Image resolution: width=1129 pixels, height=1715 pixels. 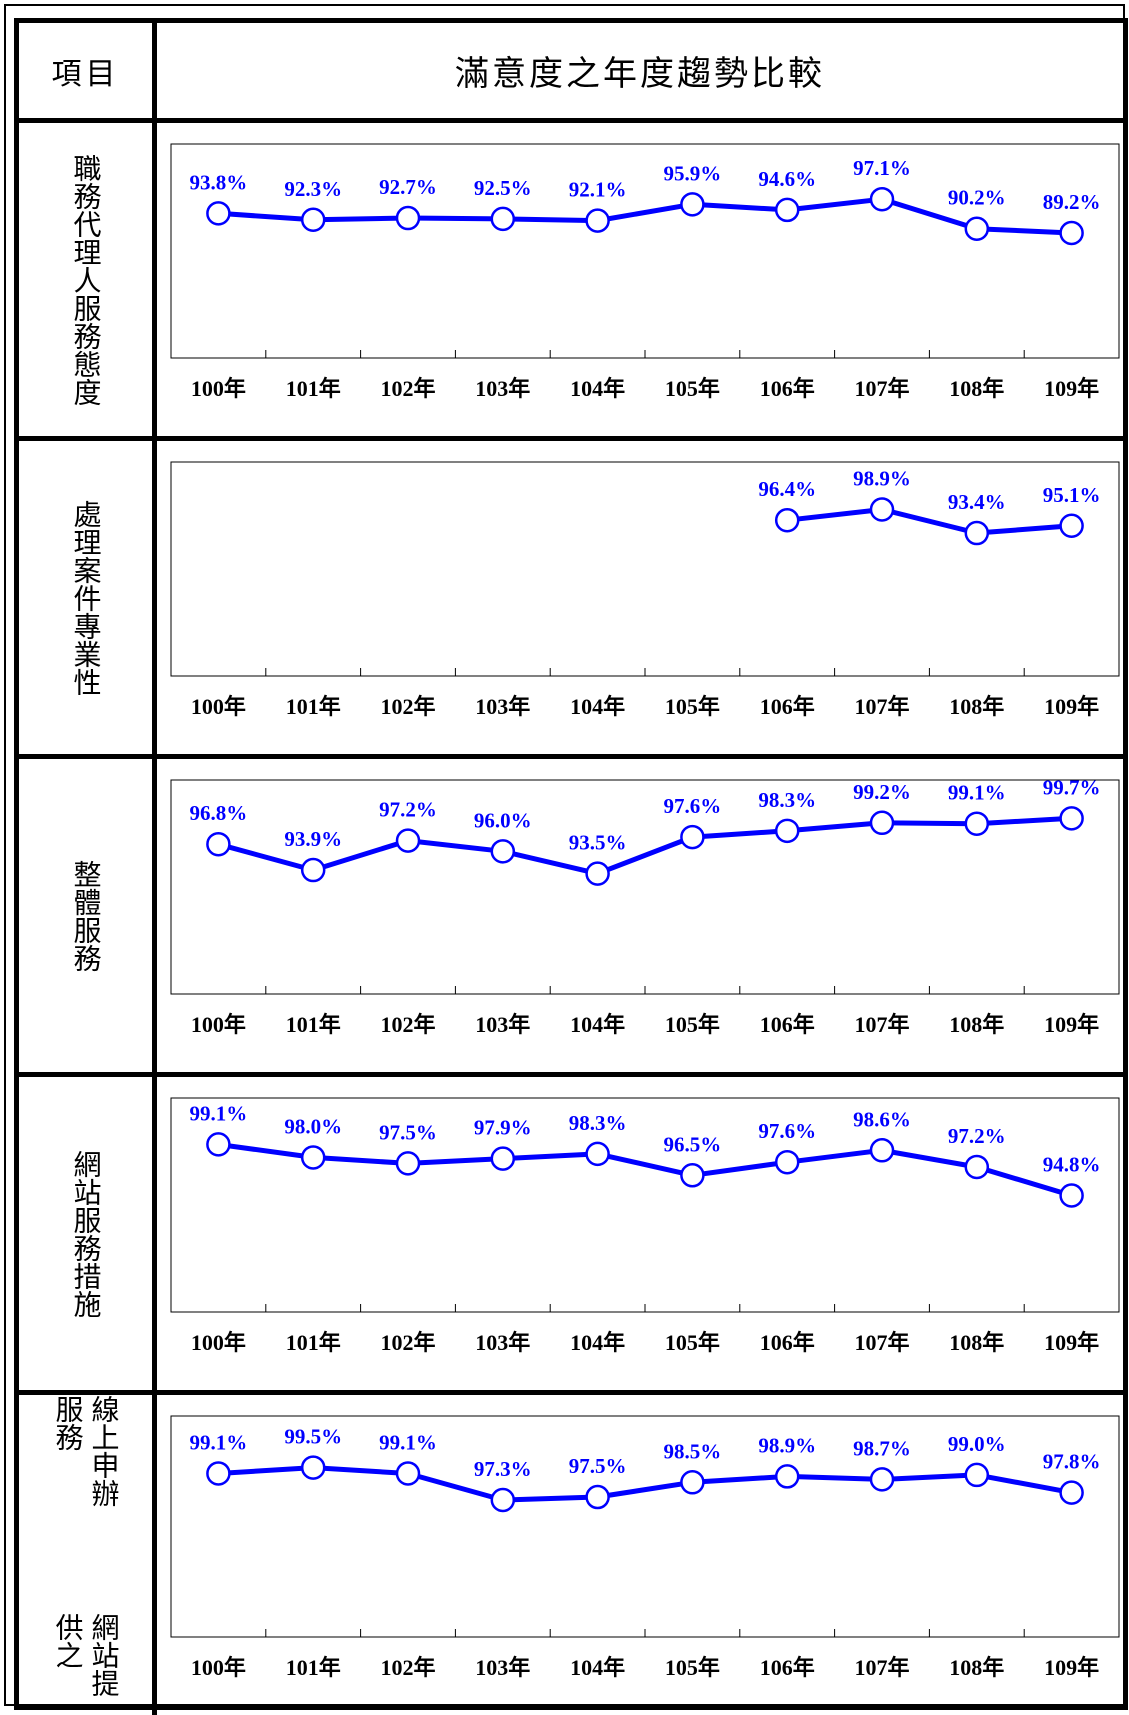 What do you see at coordinates (882, 792) in the screenshot?
I see `data-label: 99.2%` at bounding box center [882, 792].